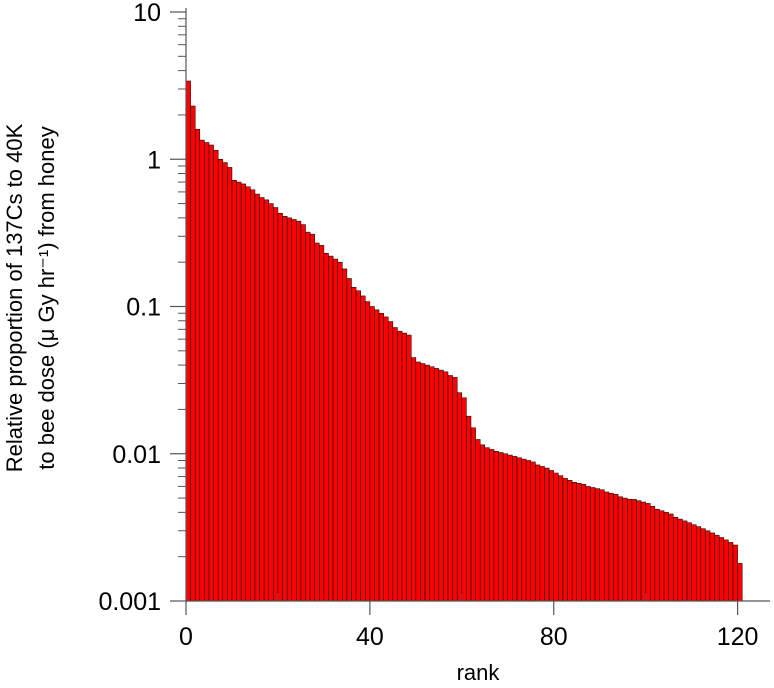 This screenshot has height=688, width=774. I want to click on y-axis-title-line1: Relative proportion of 137Cs to 40K, so click(14, 297).